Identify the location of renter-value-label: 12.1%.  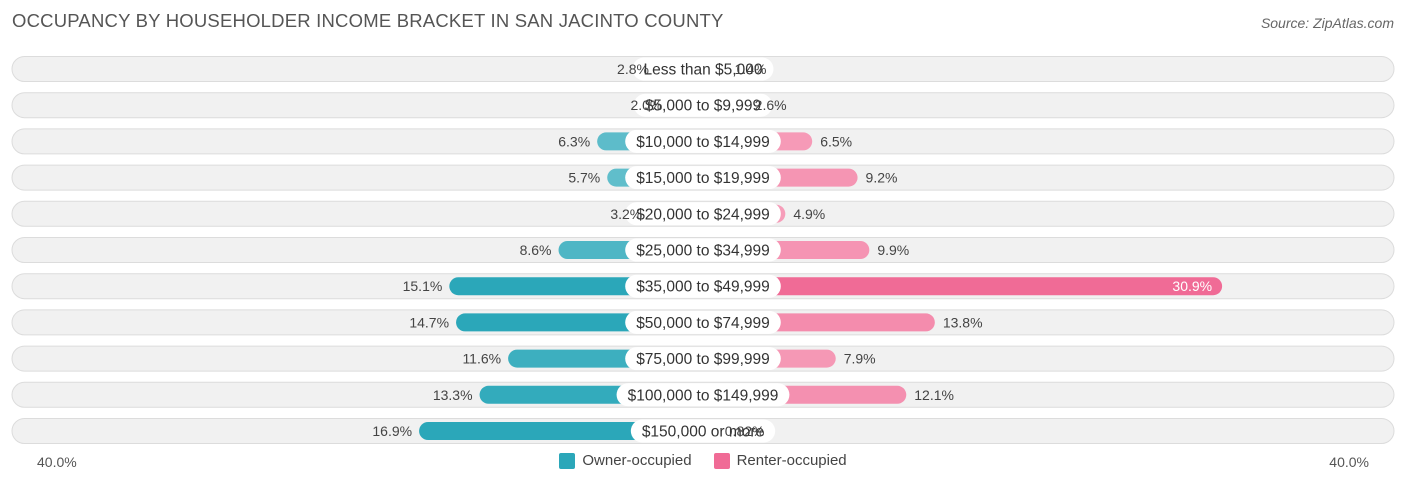
(934, 395).